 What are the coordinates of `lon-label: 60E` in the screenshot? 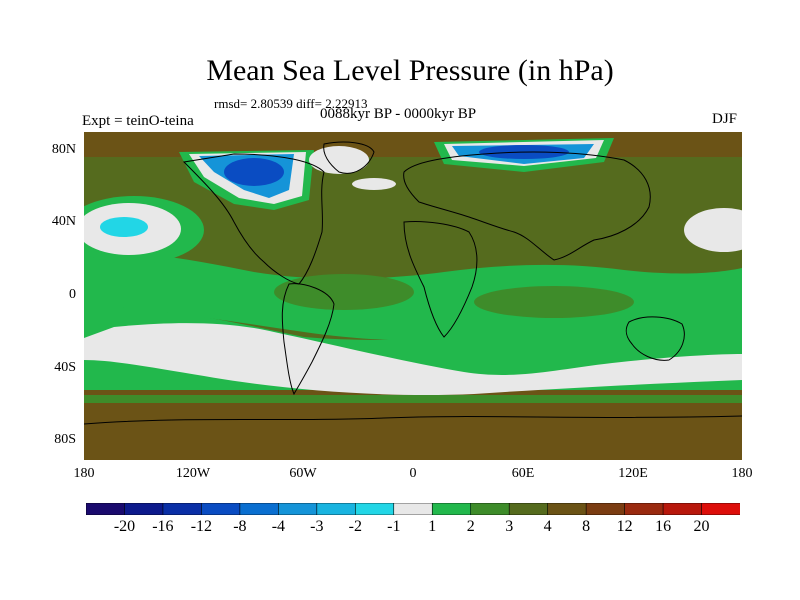 It's located at (523, 473).